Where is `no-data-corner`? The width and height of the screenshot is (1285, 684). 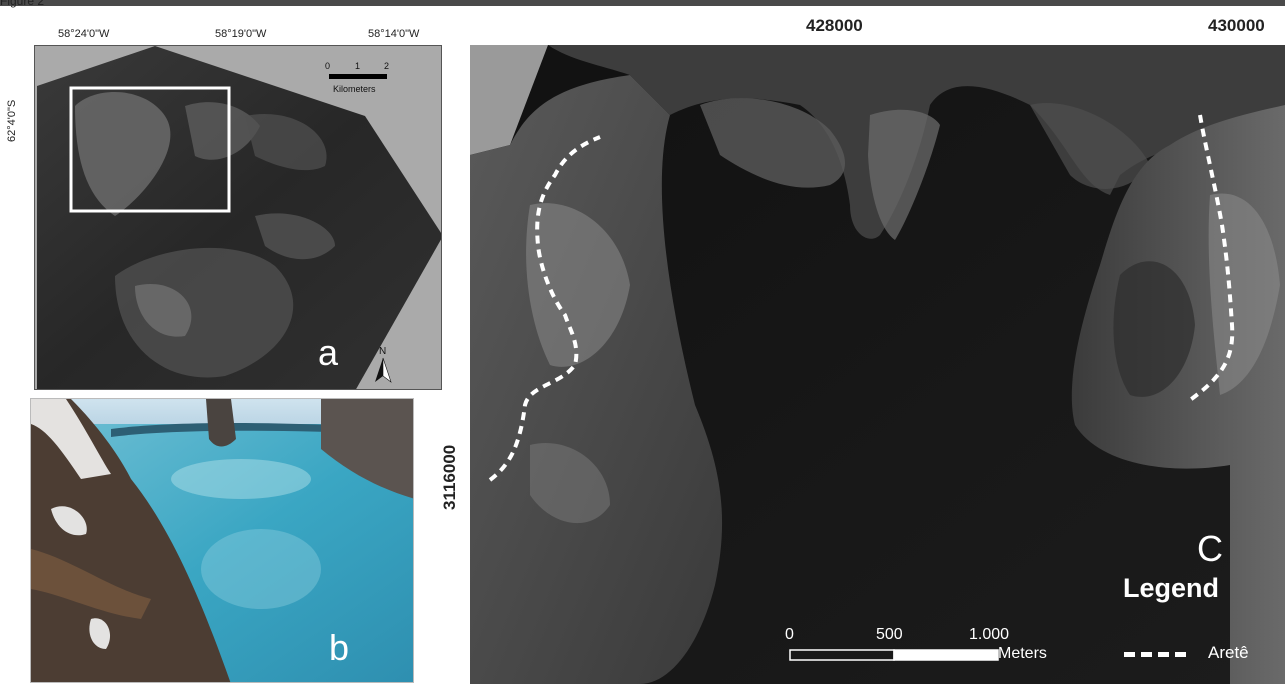 no-data-corner is located at coordinates (509, 100).